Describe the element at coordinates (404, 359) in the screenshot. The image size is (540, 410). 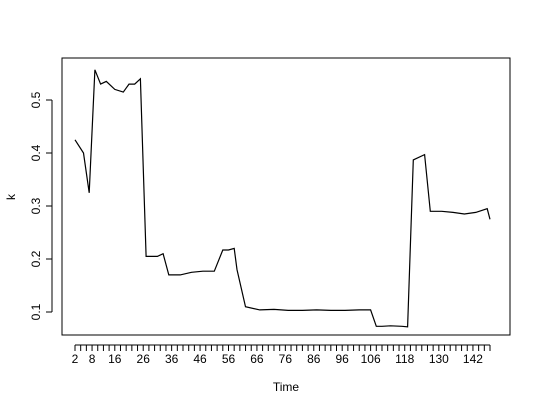
I see `x-tick-label: 118` at that location.